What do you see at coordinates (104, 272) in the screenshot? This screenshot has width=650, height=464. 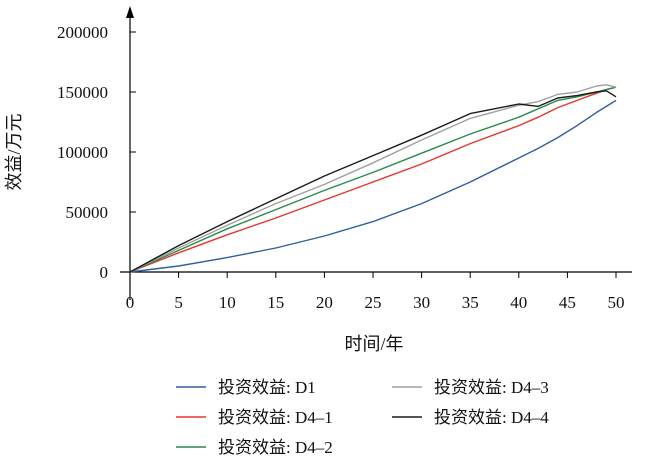 I see `y-tick-label: 0` at bounding box center [104, 272].